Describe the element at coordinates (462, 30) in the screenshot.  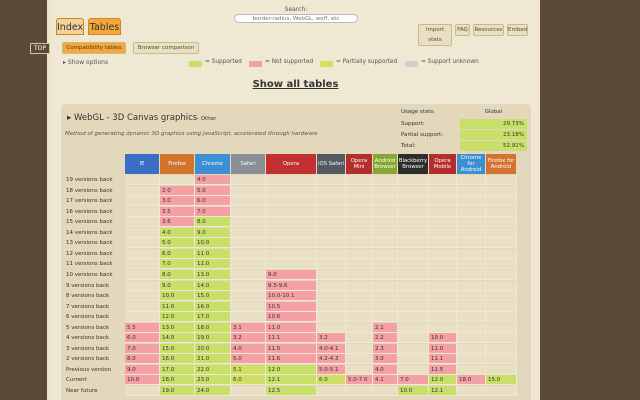
I see `faq-button: FAQ` at that location.